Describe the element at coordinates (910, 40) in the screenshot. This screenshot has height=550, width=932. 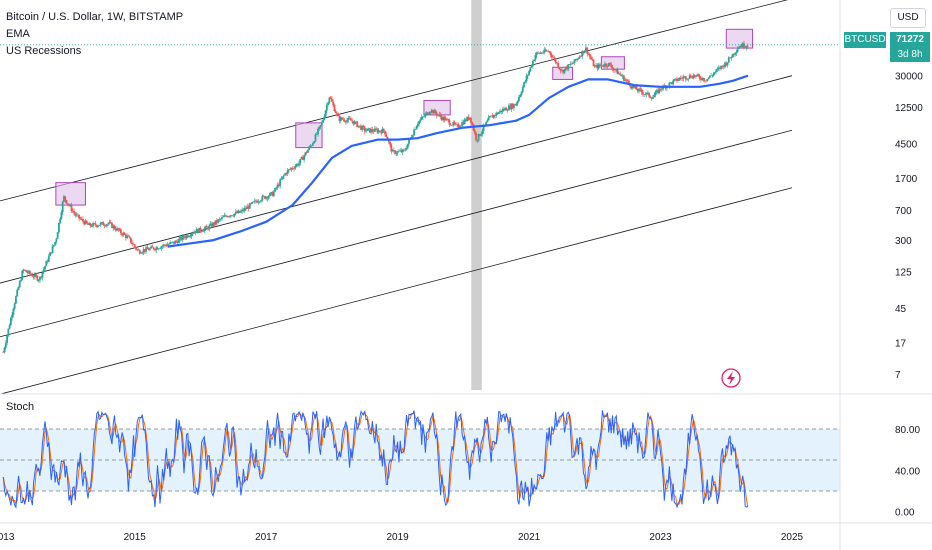
I see `price-tag-value: 71272` at that location.